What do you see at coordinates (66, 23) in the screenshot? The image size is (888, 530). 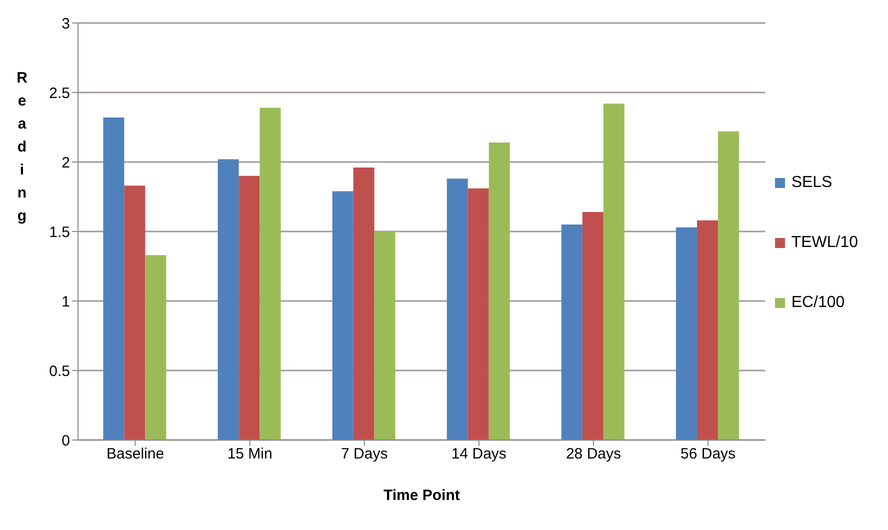 I see `y-tick-label: 3` at bounding box center [66, 23].